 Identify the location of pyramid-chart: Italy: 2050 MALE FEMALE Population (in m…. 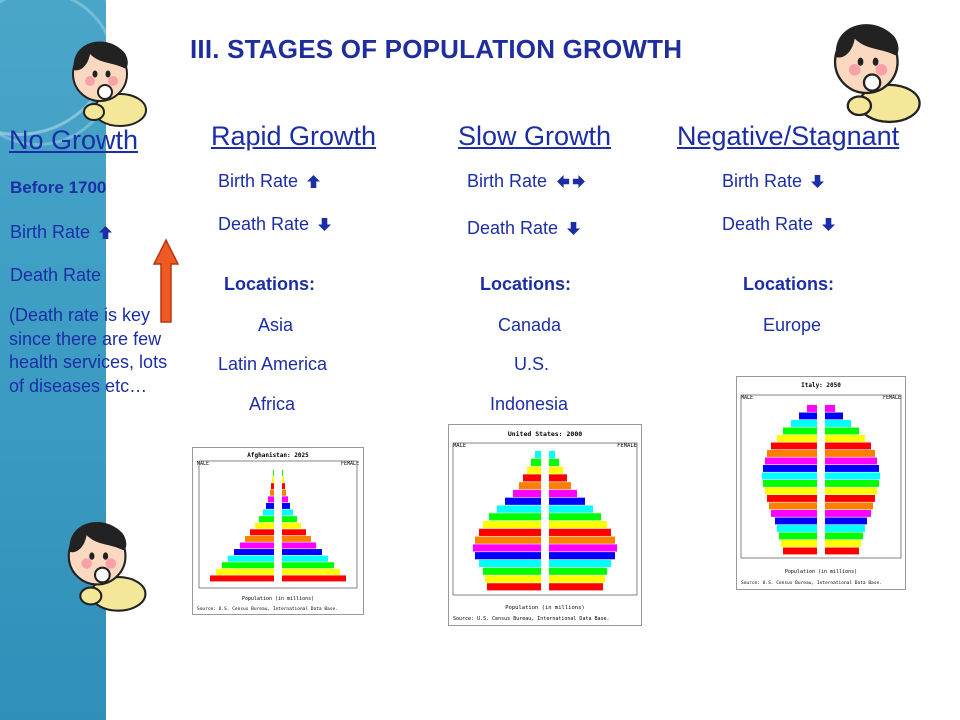
(821, 484).